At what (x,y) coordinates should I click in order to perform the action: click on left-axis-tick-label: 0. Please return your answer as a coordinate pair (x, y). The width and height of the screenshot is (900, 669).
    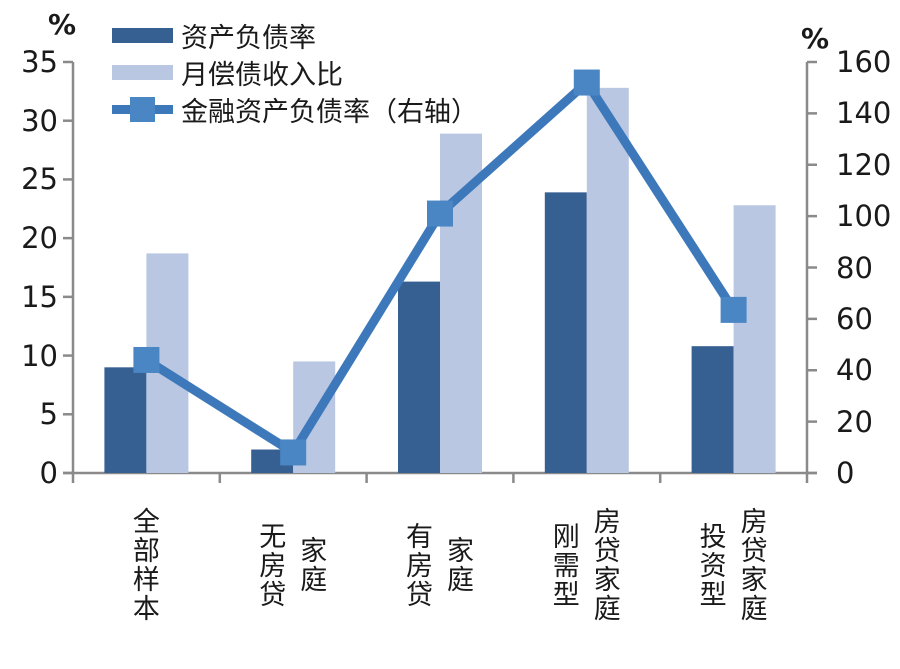
    Looking at the image, I should click on (48, 473).